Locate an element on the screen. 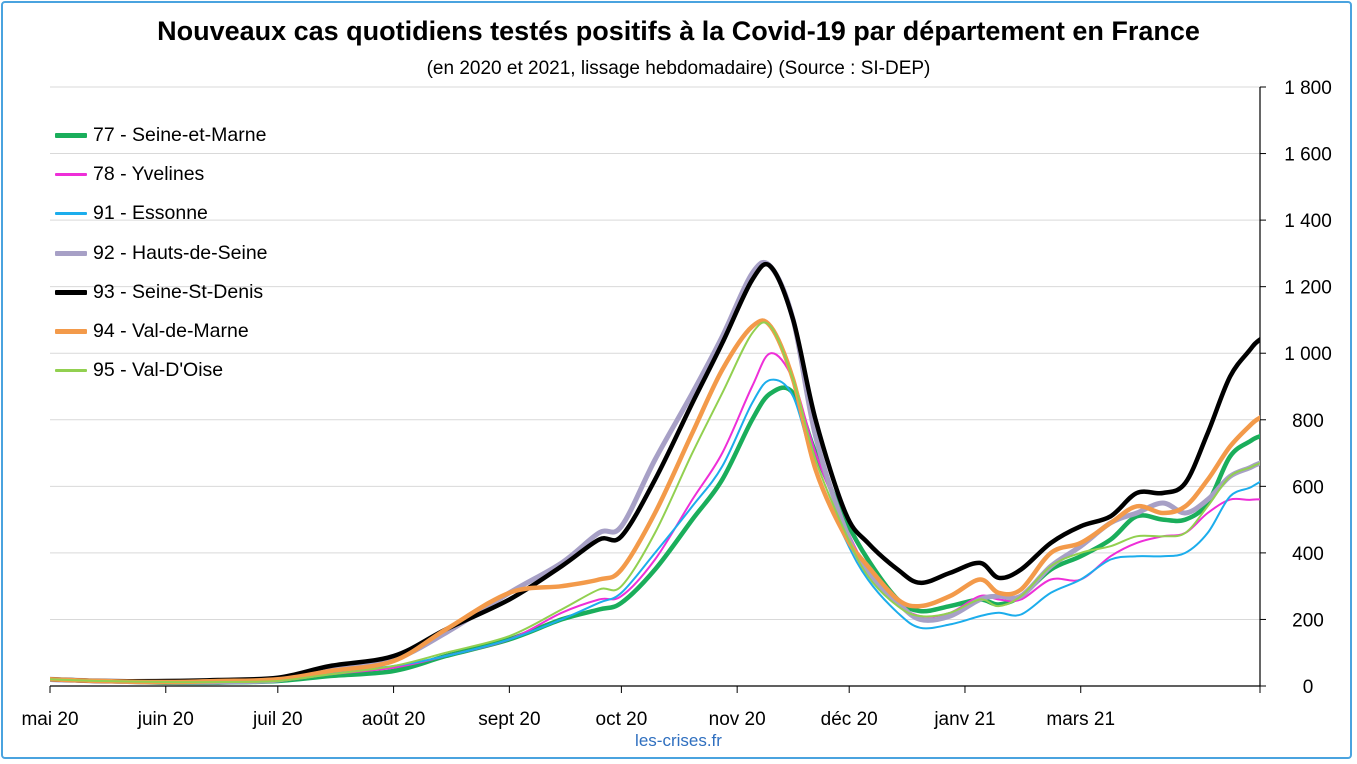 The image size is (1357, 764). x-tick-label: mars 21 is located at coordinates (1080, 719).